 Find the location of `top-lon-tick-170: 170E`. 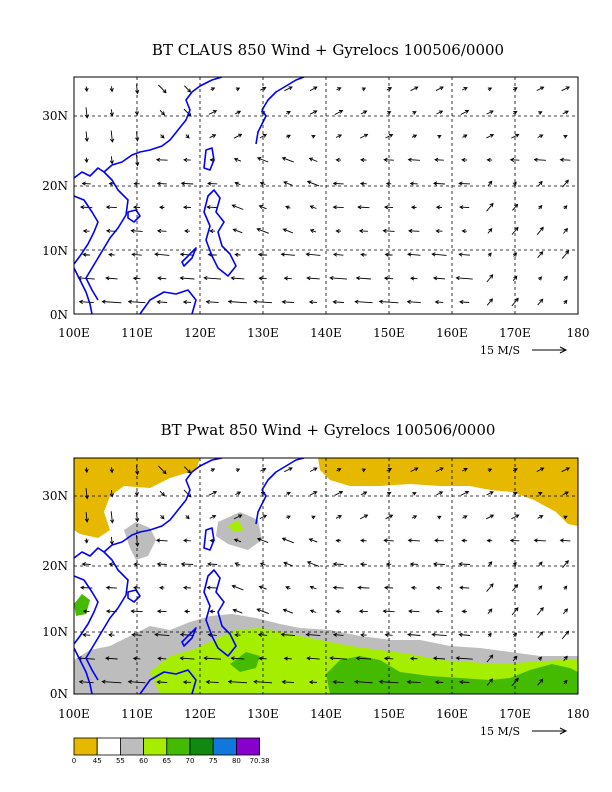

top-lon-tick-170: 170E is located at coordinates (515, 333).